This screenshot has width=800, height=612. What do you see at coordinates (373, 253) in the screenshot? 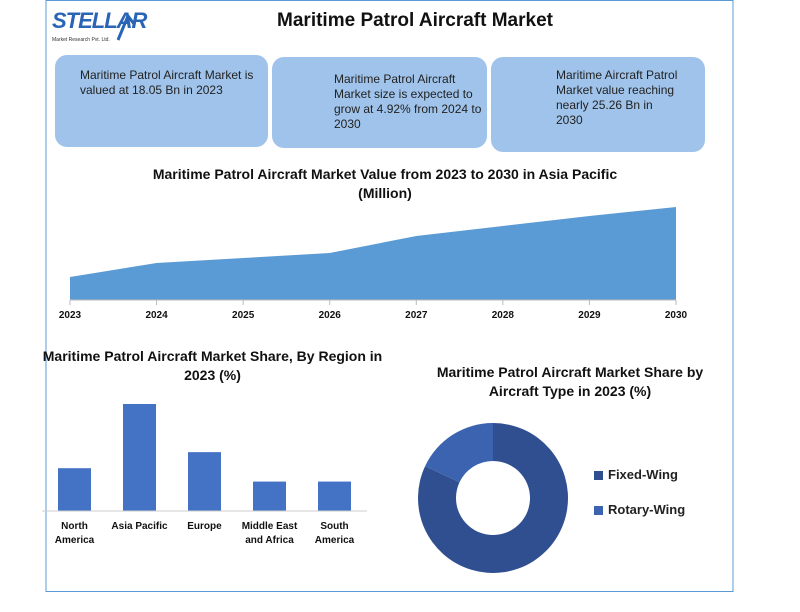
I see `area` at bounding box center [373, 253].